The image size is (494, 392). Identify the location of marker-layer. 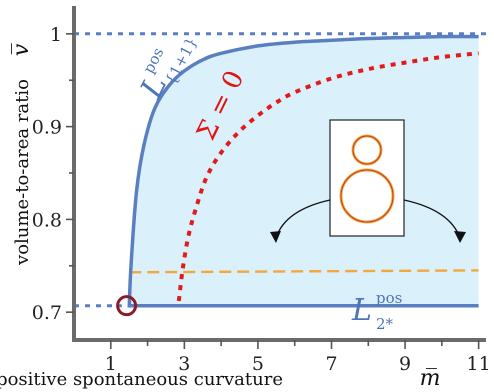
(127, 306).